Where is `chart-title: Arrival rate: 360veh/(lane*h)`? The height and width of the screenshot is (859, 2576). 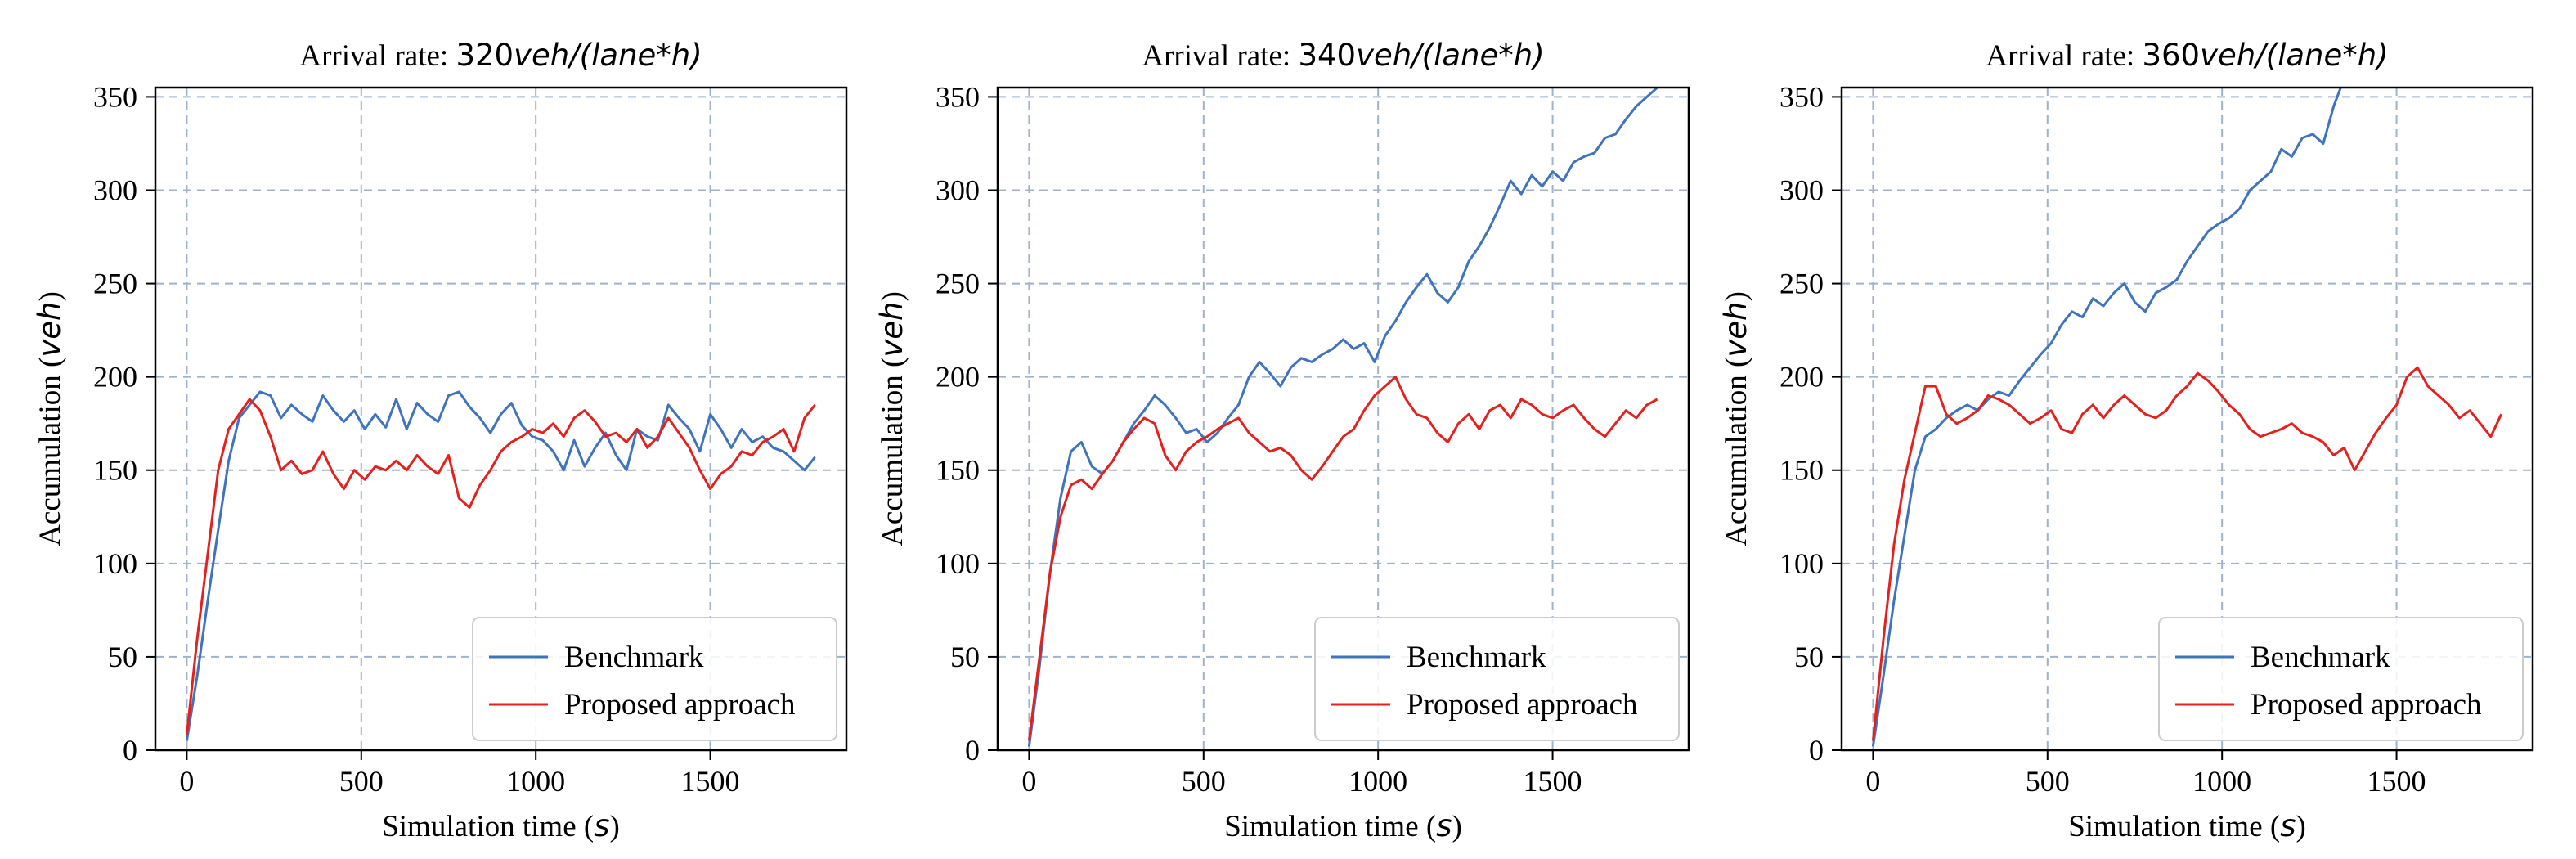
chart-title: Arrival rate: 360veh/(lane*h) is located at coordinates (2187, 55).